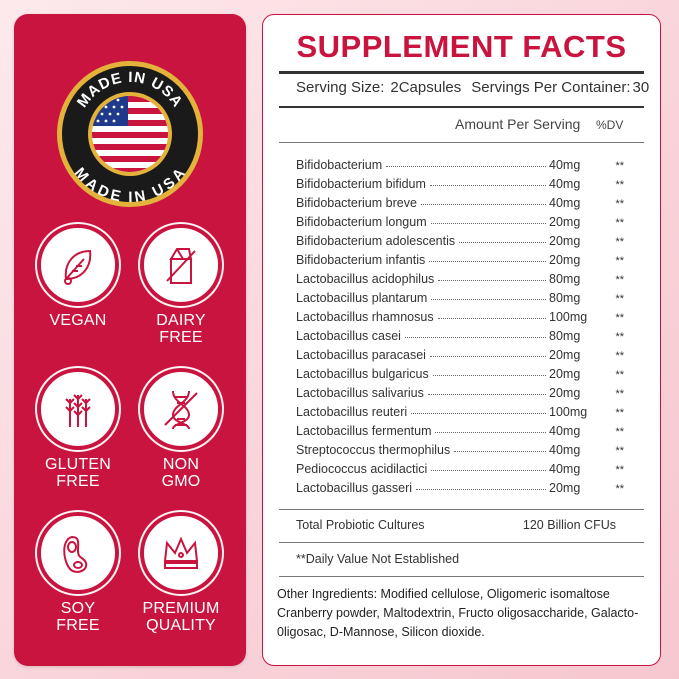 Image resolution: width=679 pixels, height=679 pixels. I want to click on total-value: 120 Billion CFUs, so click(569, 525).